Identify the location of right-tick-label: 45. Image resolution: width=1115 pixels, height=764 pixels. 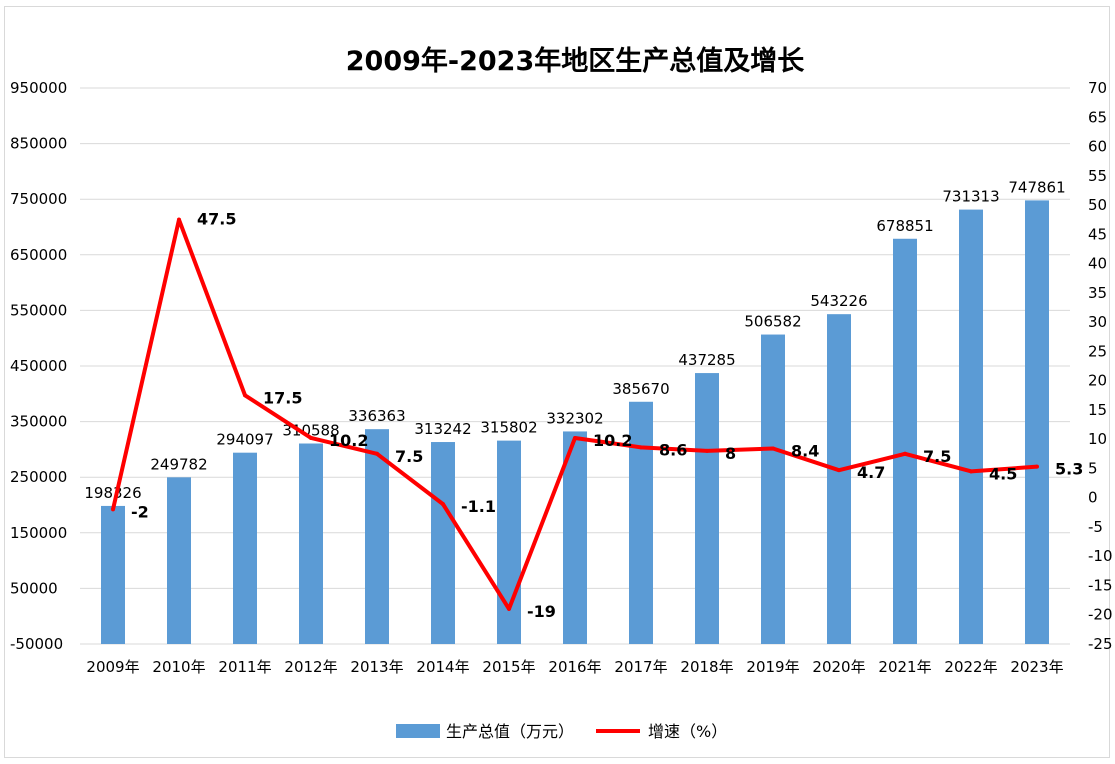
(1097, 234).